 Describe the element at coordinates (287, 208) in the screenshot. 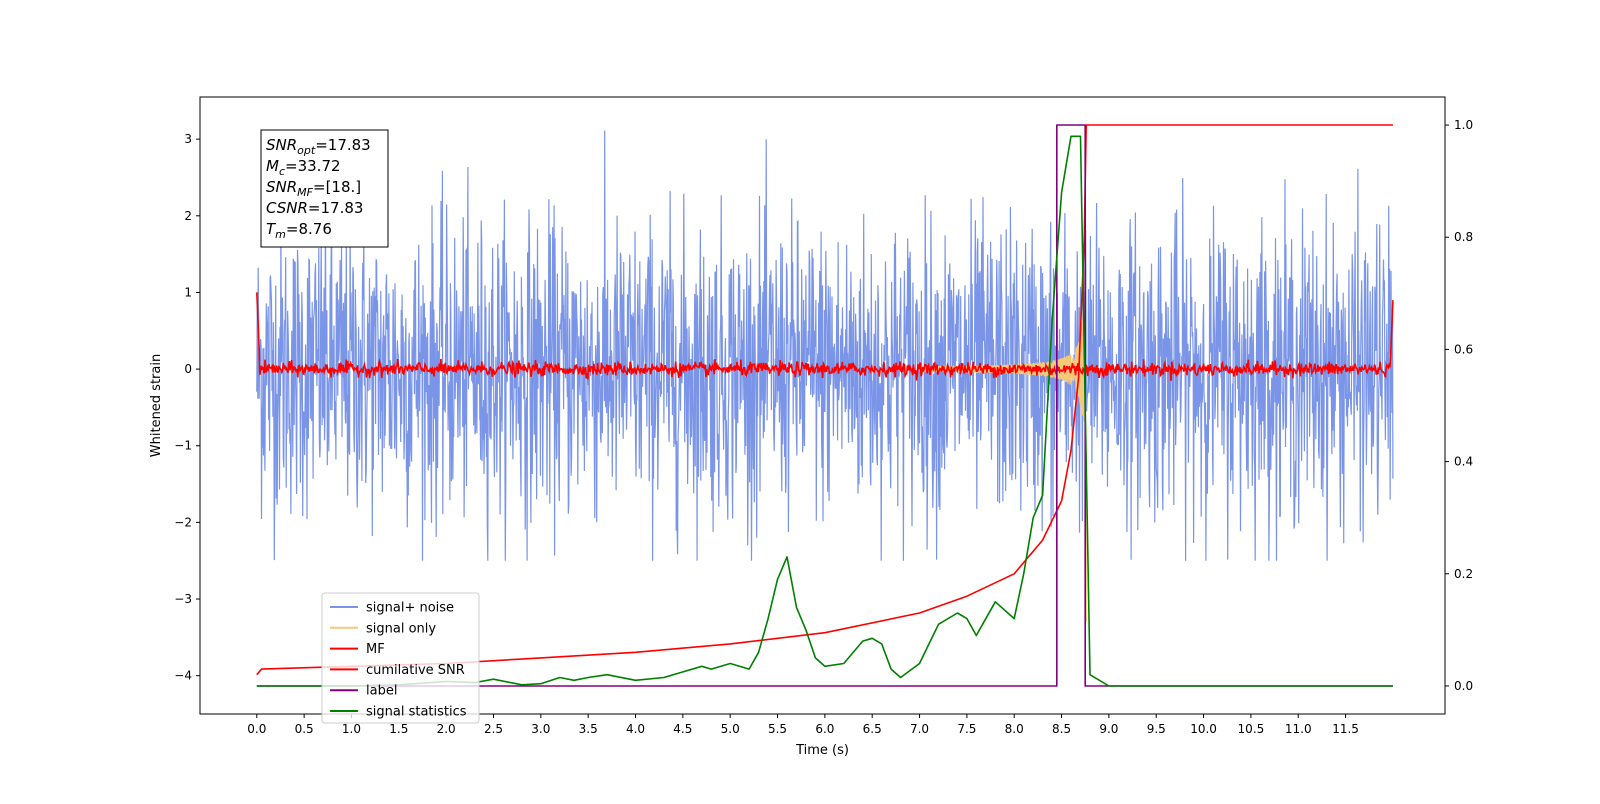

I see `annotation-csnr-base: CSNR` at that location.